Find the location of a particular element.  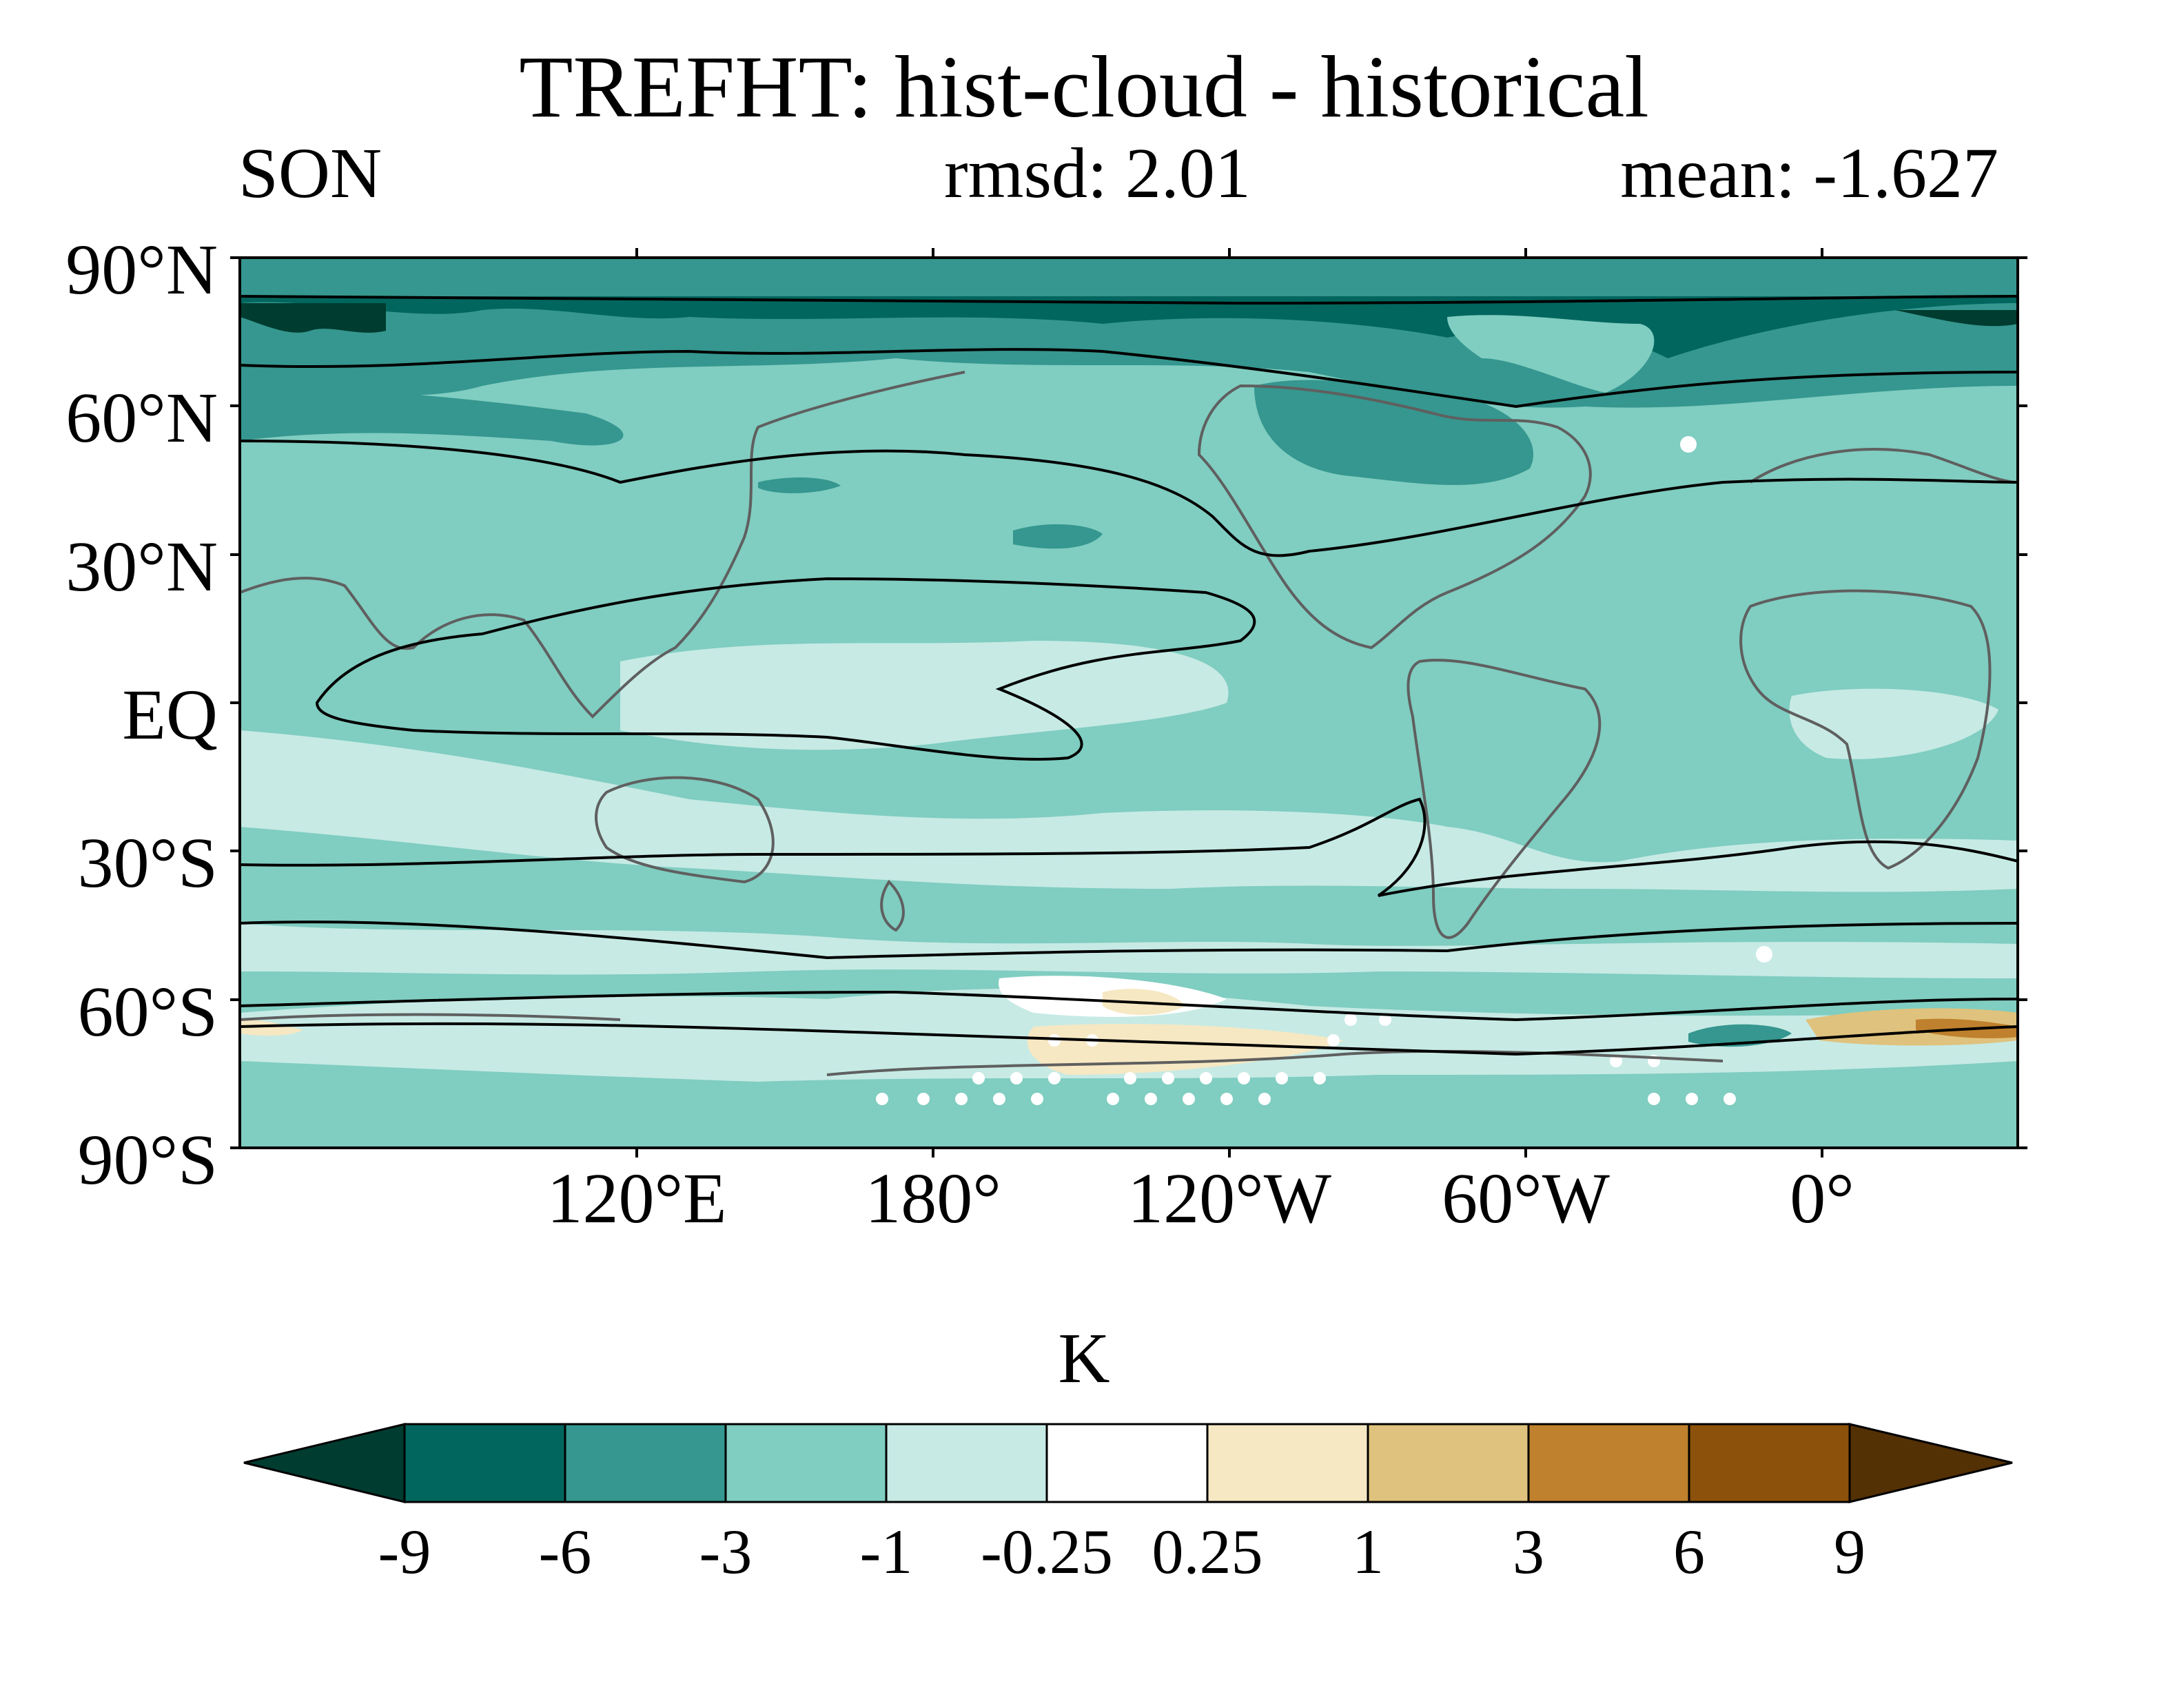

map-title: TREFHT: hist-cloud - historical is located at coordinates (1084, 87).